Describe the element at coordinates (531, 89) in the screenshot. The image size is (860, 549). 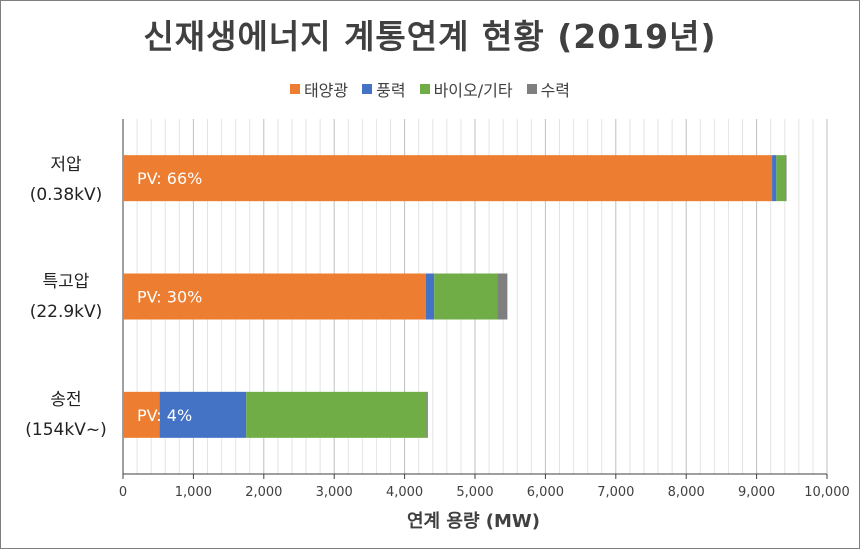
I see `legend-swatch-hydro` at that location.